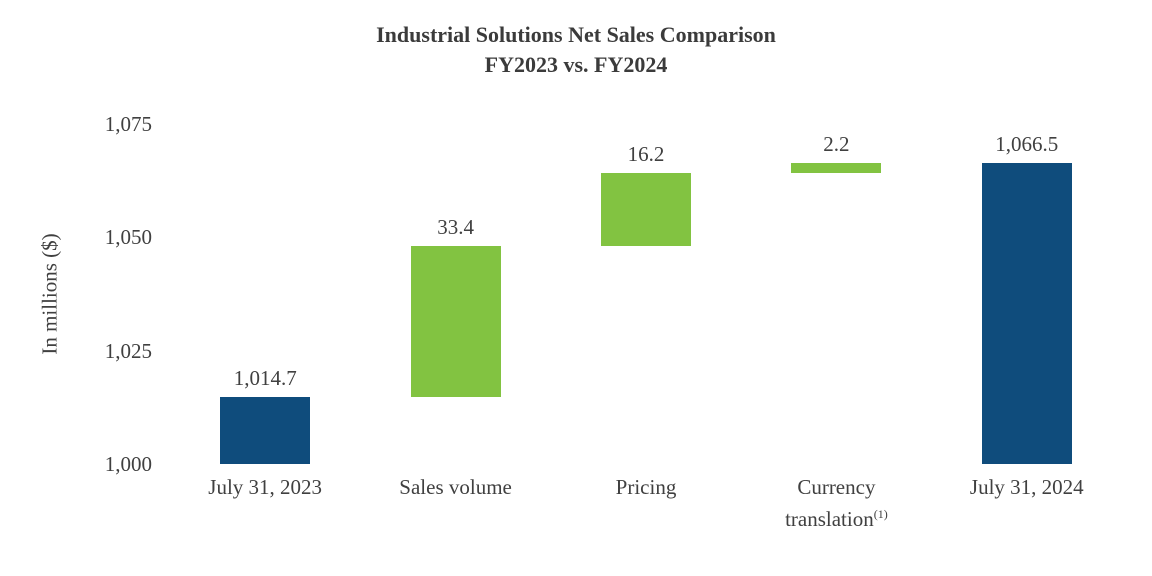 The width and height of the screenshot is (1152, 576). I want to click on y-tick-label: 1,025, so click(128, 350).